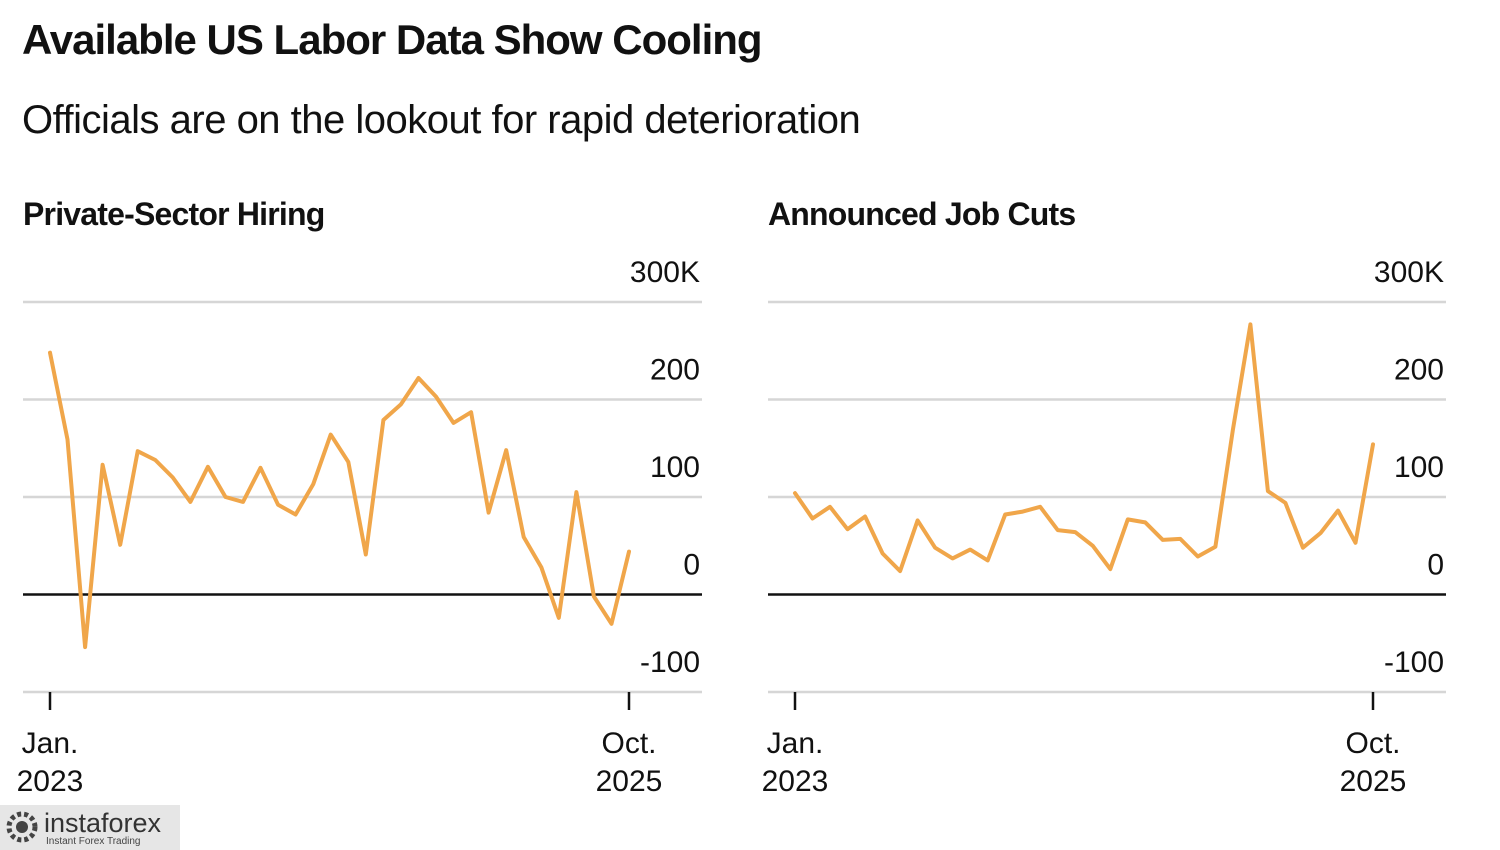 The image size is (1500, 850). I want to click on watermark: instaforex Instant Forex Trading, so click(90, 827).